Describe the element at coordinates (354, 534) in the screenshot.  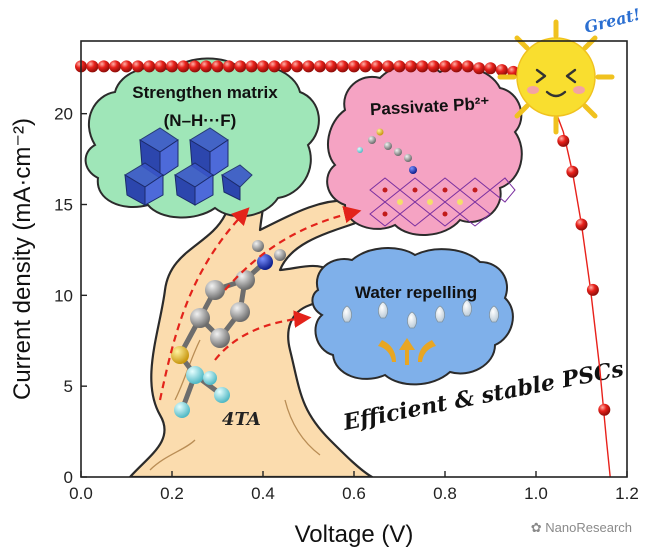
I see `x-axis-title: Voltage (V)` at that location.